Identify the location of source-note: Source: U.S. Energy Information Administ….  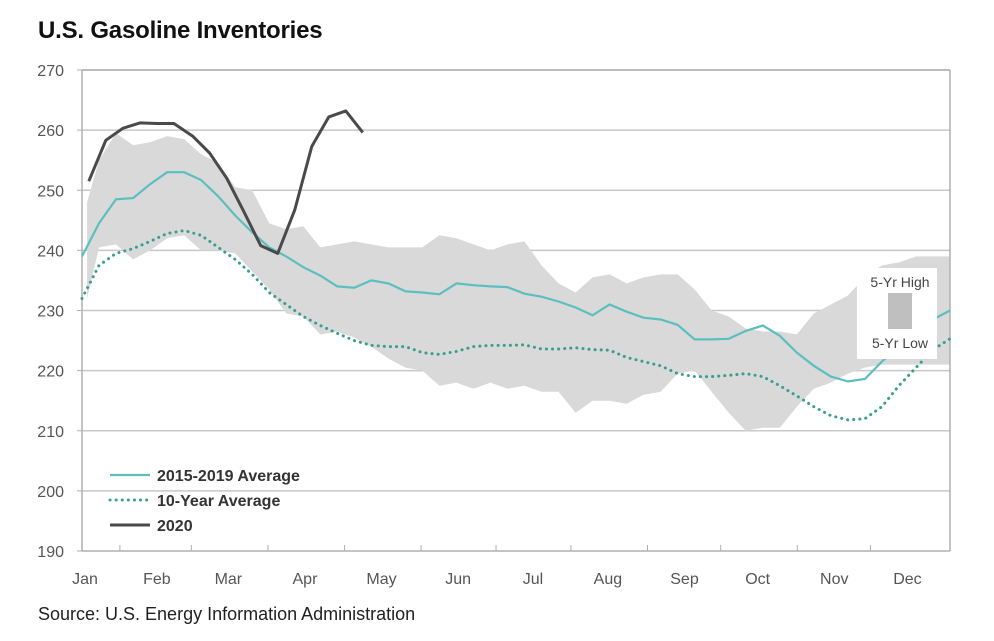
(227, 614).